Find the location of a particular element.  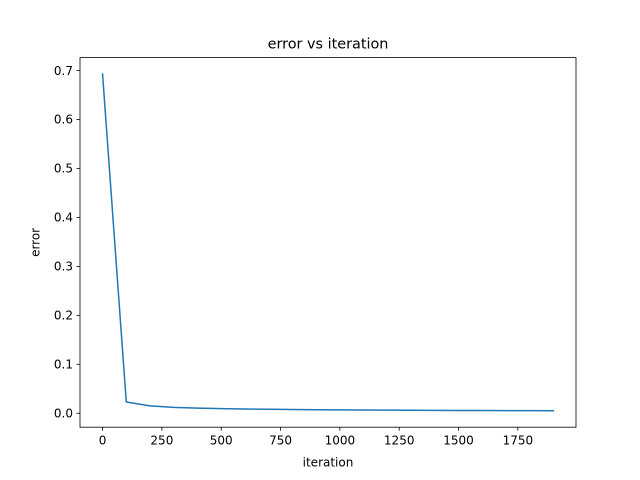

x-tick-label: 1250 is located at coordinates (399, 441).